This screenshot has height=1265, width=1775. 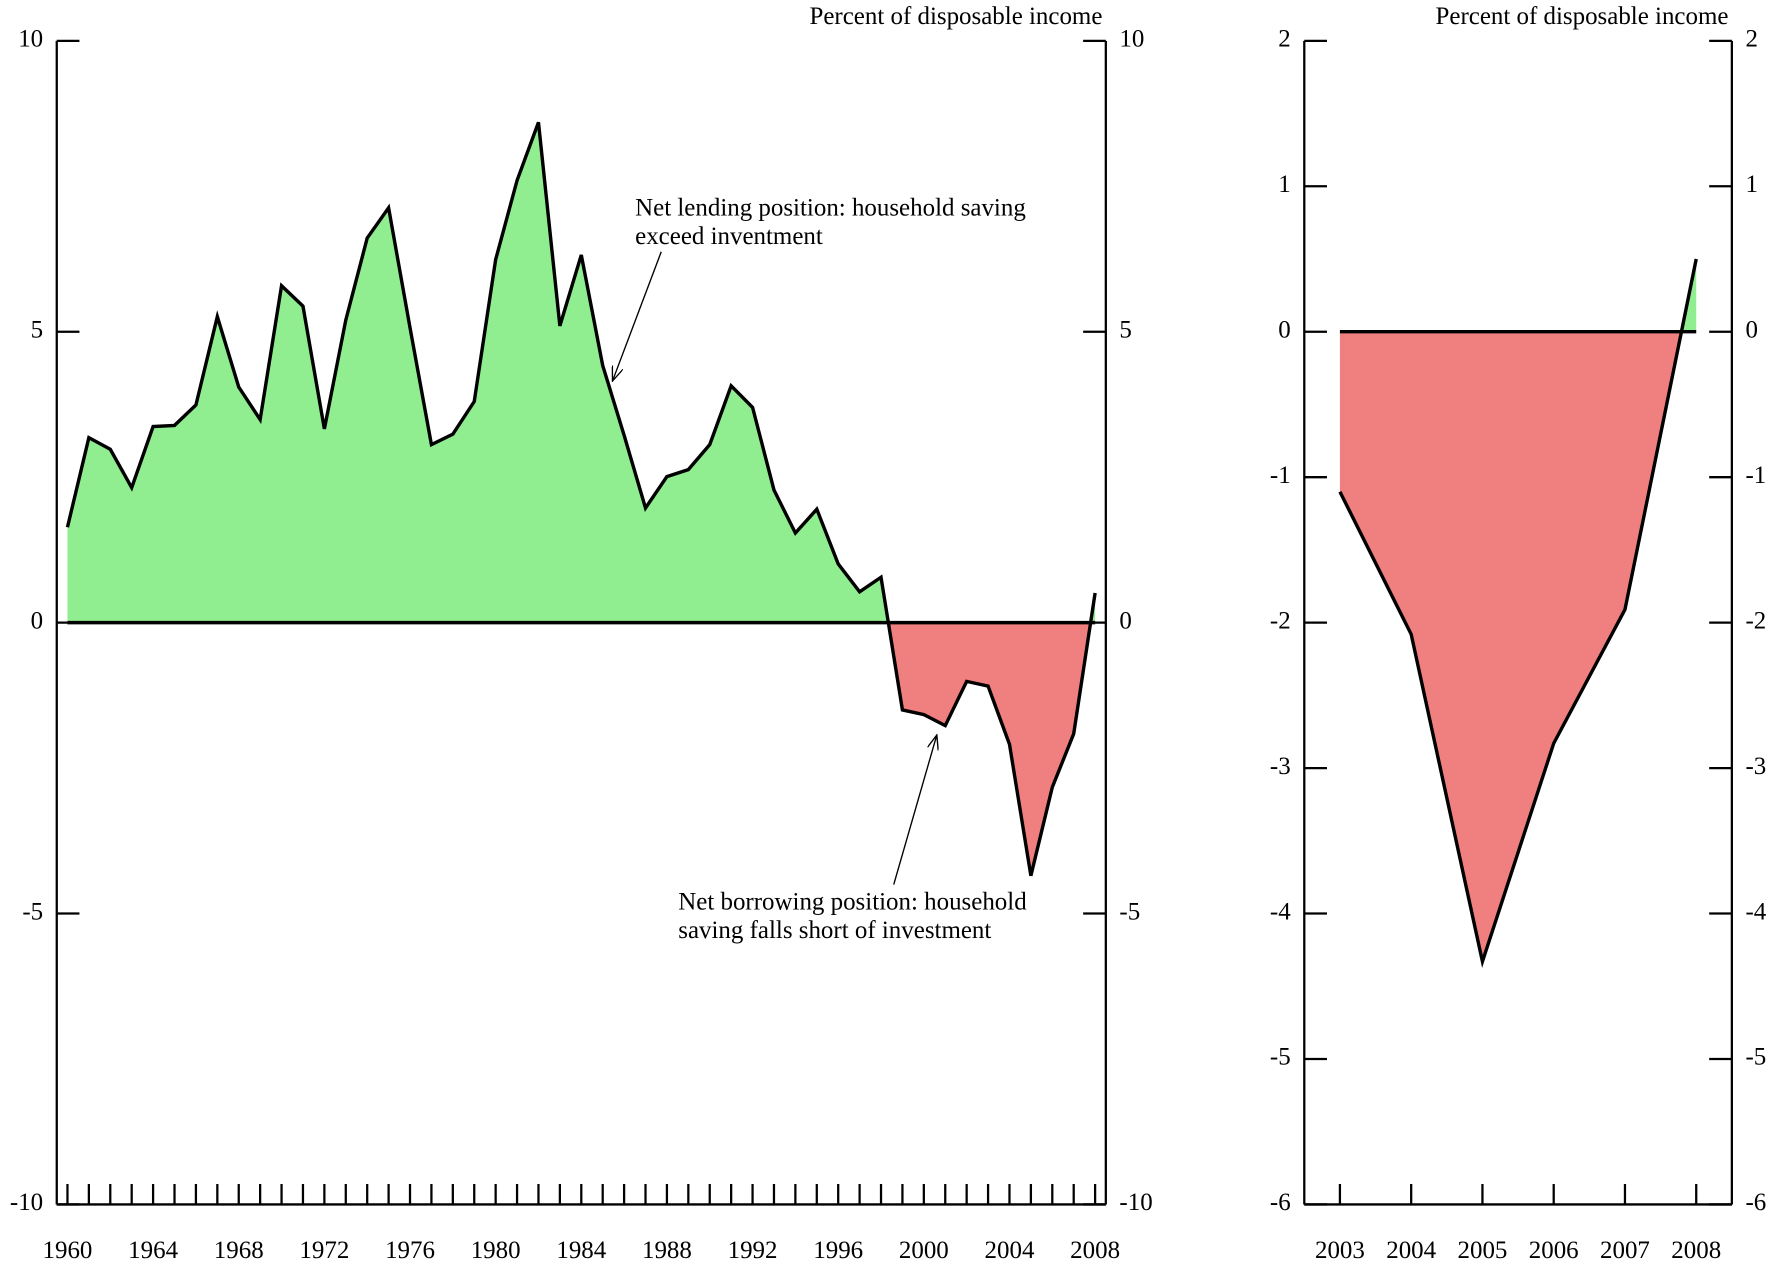 I want to click on annotation: saving falls short of investment, so click(x=834, y=930).